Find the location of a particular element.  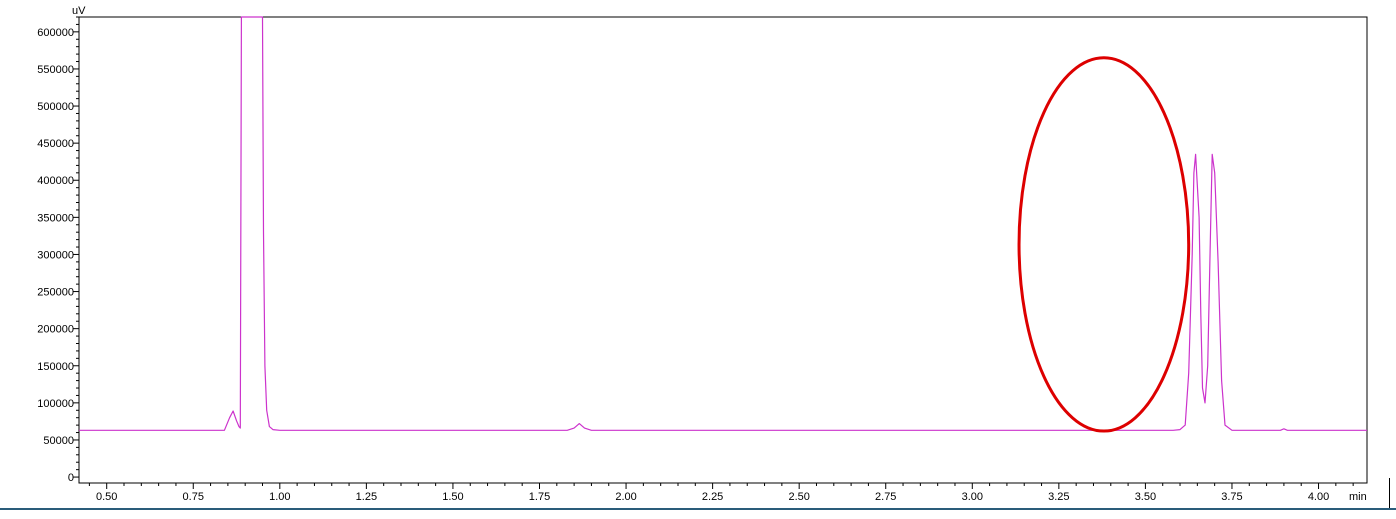

x-tick-label: 1.25 is located at coordinates (366, 497).